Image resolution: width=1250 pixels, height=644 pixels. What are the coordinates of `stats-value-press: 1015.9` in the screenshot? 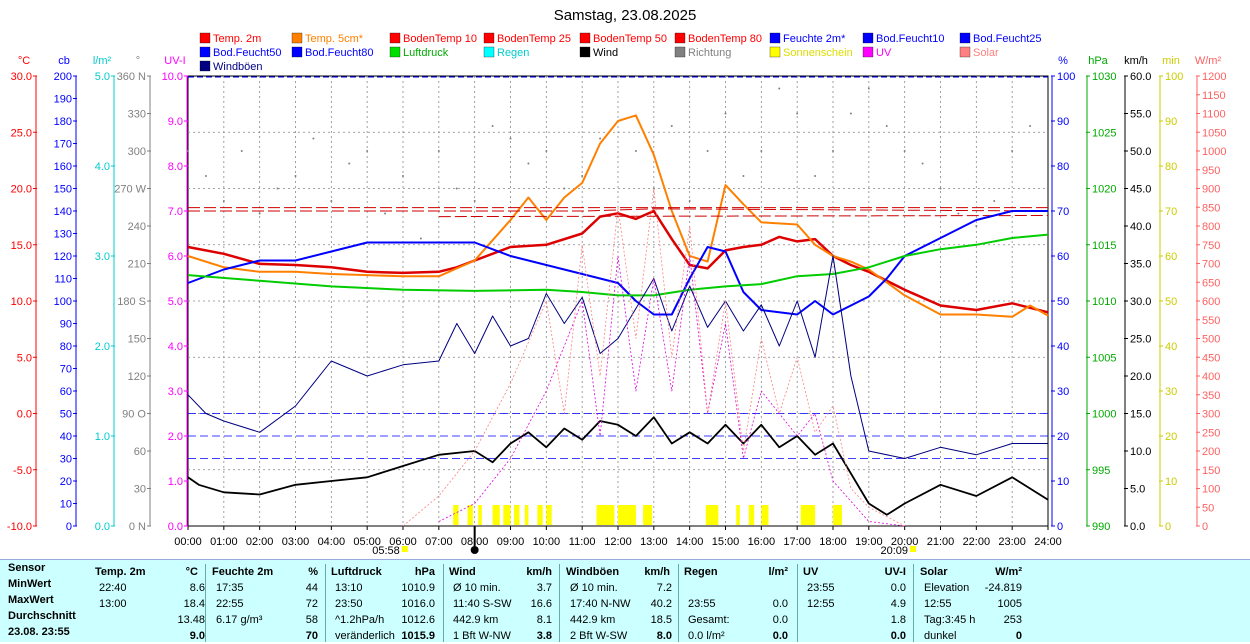 It's located at (418, 636).